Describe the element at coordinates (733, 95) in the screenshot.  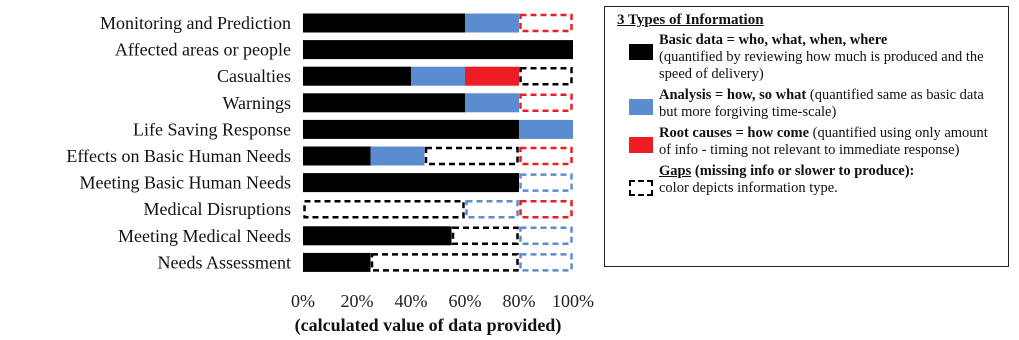
I see `legend-head-analysis: Analysis = how, so what` at that location.